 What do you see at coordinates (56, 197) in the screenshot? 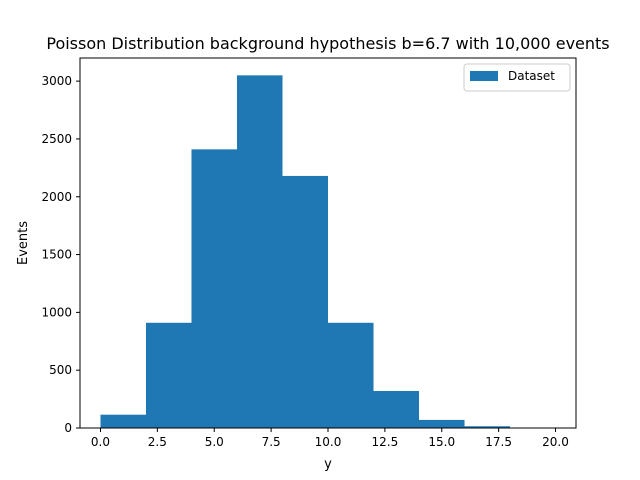
I see `y-tick-label: 2000` at bounding box center [56, 197].